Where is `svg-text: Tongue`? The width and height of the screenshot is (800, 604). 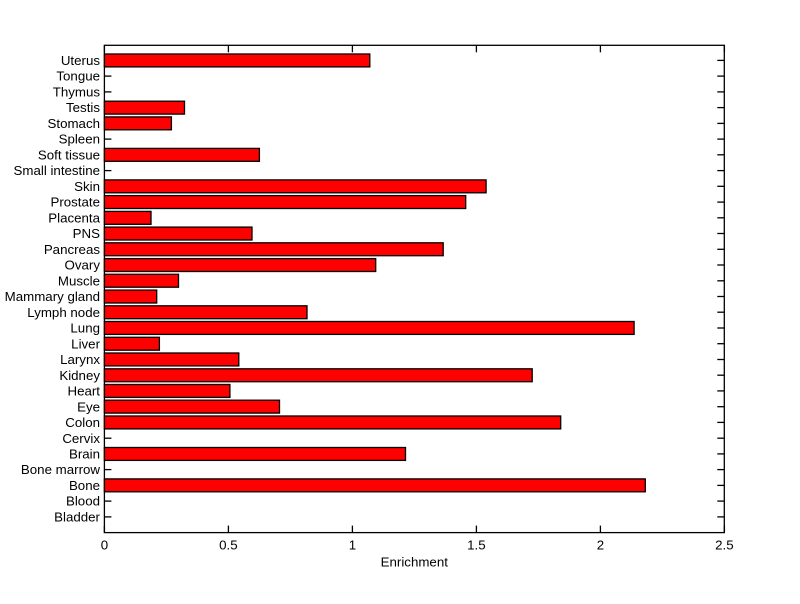 svg-text: Tongue is located at coordinates (78, 76).